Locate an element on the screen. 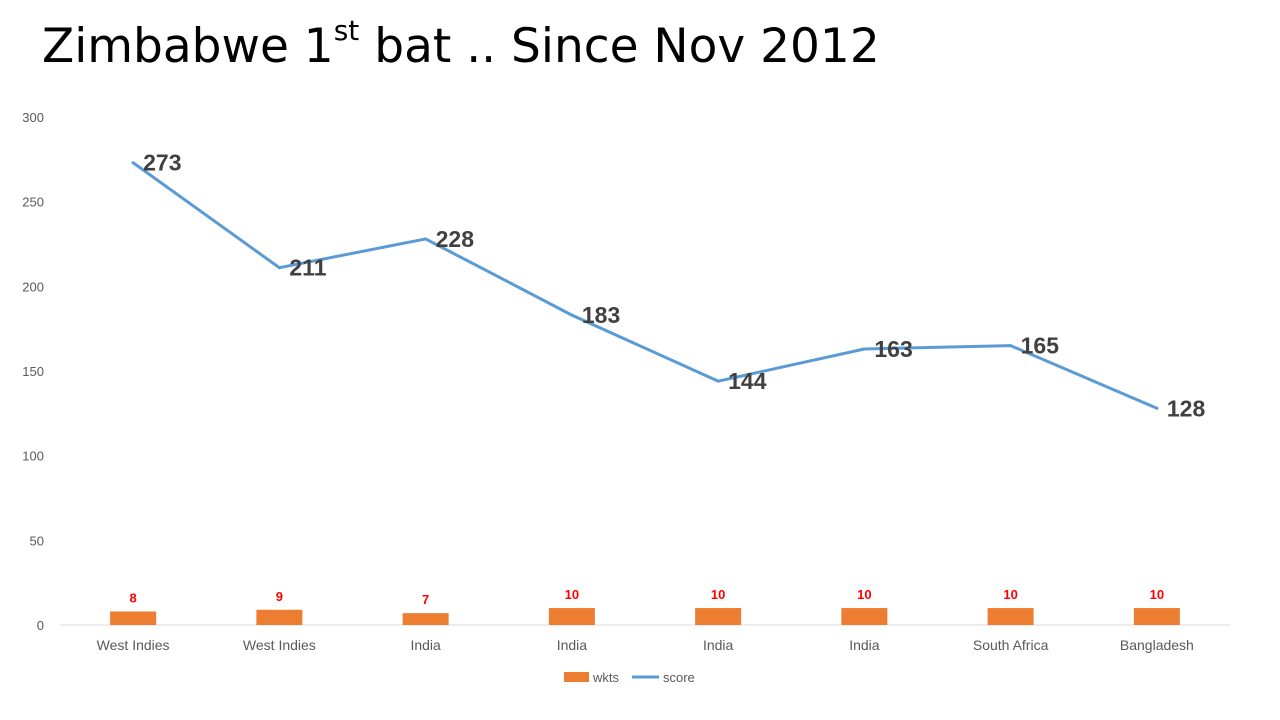  page-title: Zimbabwe 1st bat .. Since Nov 2012 is located at coordinates (461, 45).